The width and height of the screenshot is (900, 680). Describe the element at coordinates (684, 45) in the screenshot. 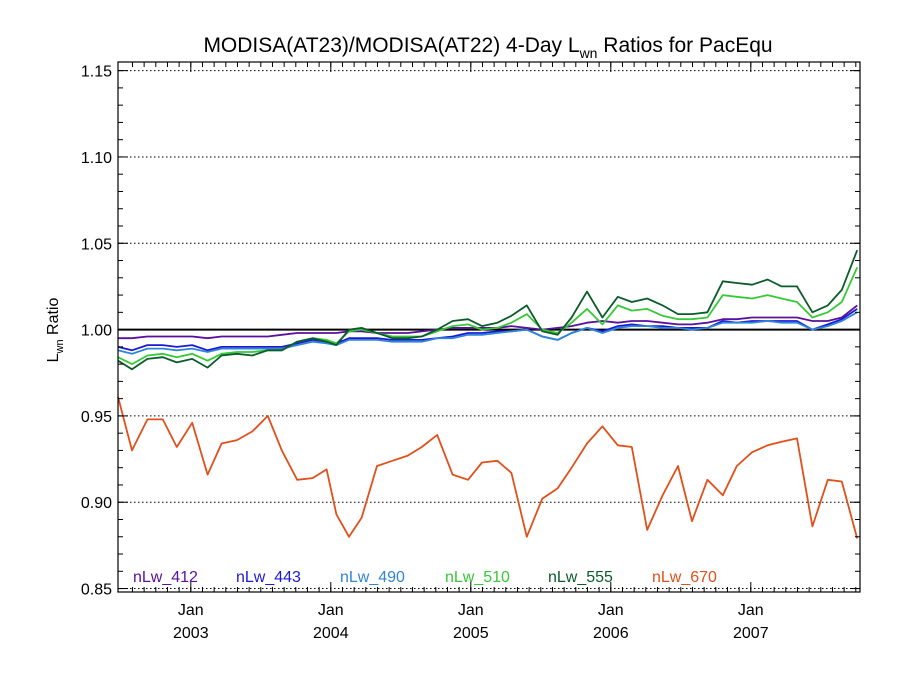

I see `title-tail: Ratios for PacEqu` at that location.